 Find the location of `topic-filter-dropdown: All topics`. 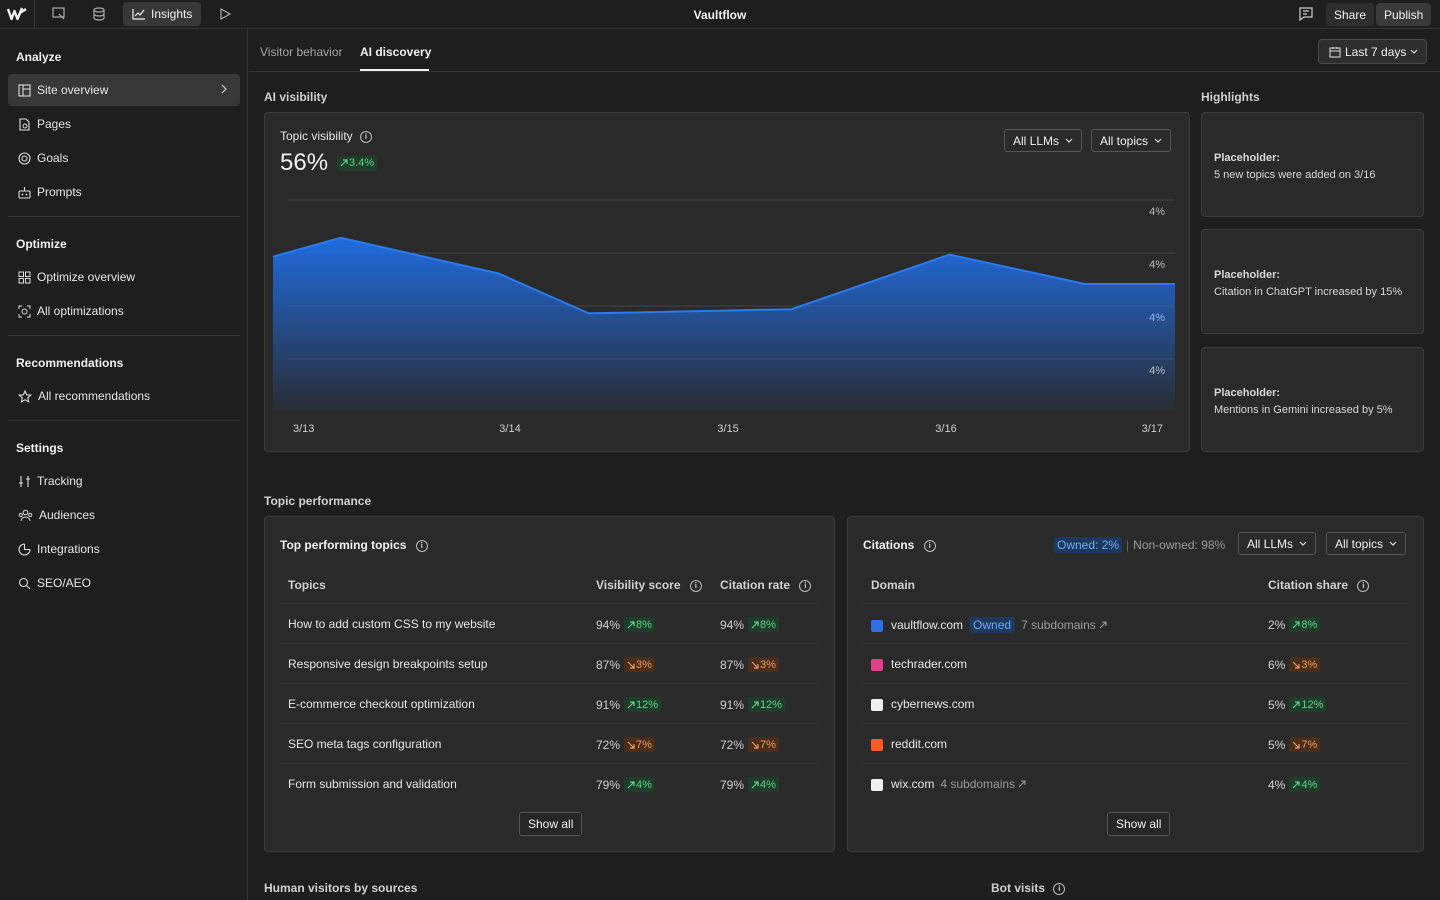

topic-filter-dropdown: All topics is located at coordinates (1131, 140).